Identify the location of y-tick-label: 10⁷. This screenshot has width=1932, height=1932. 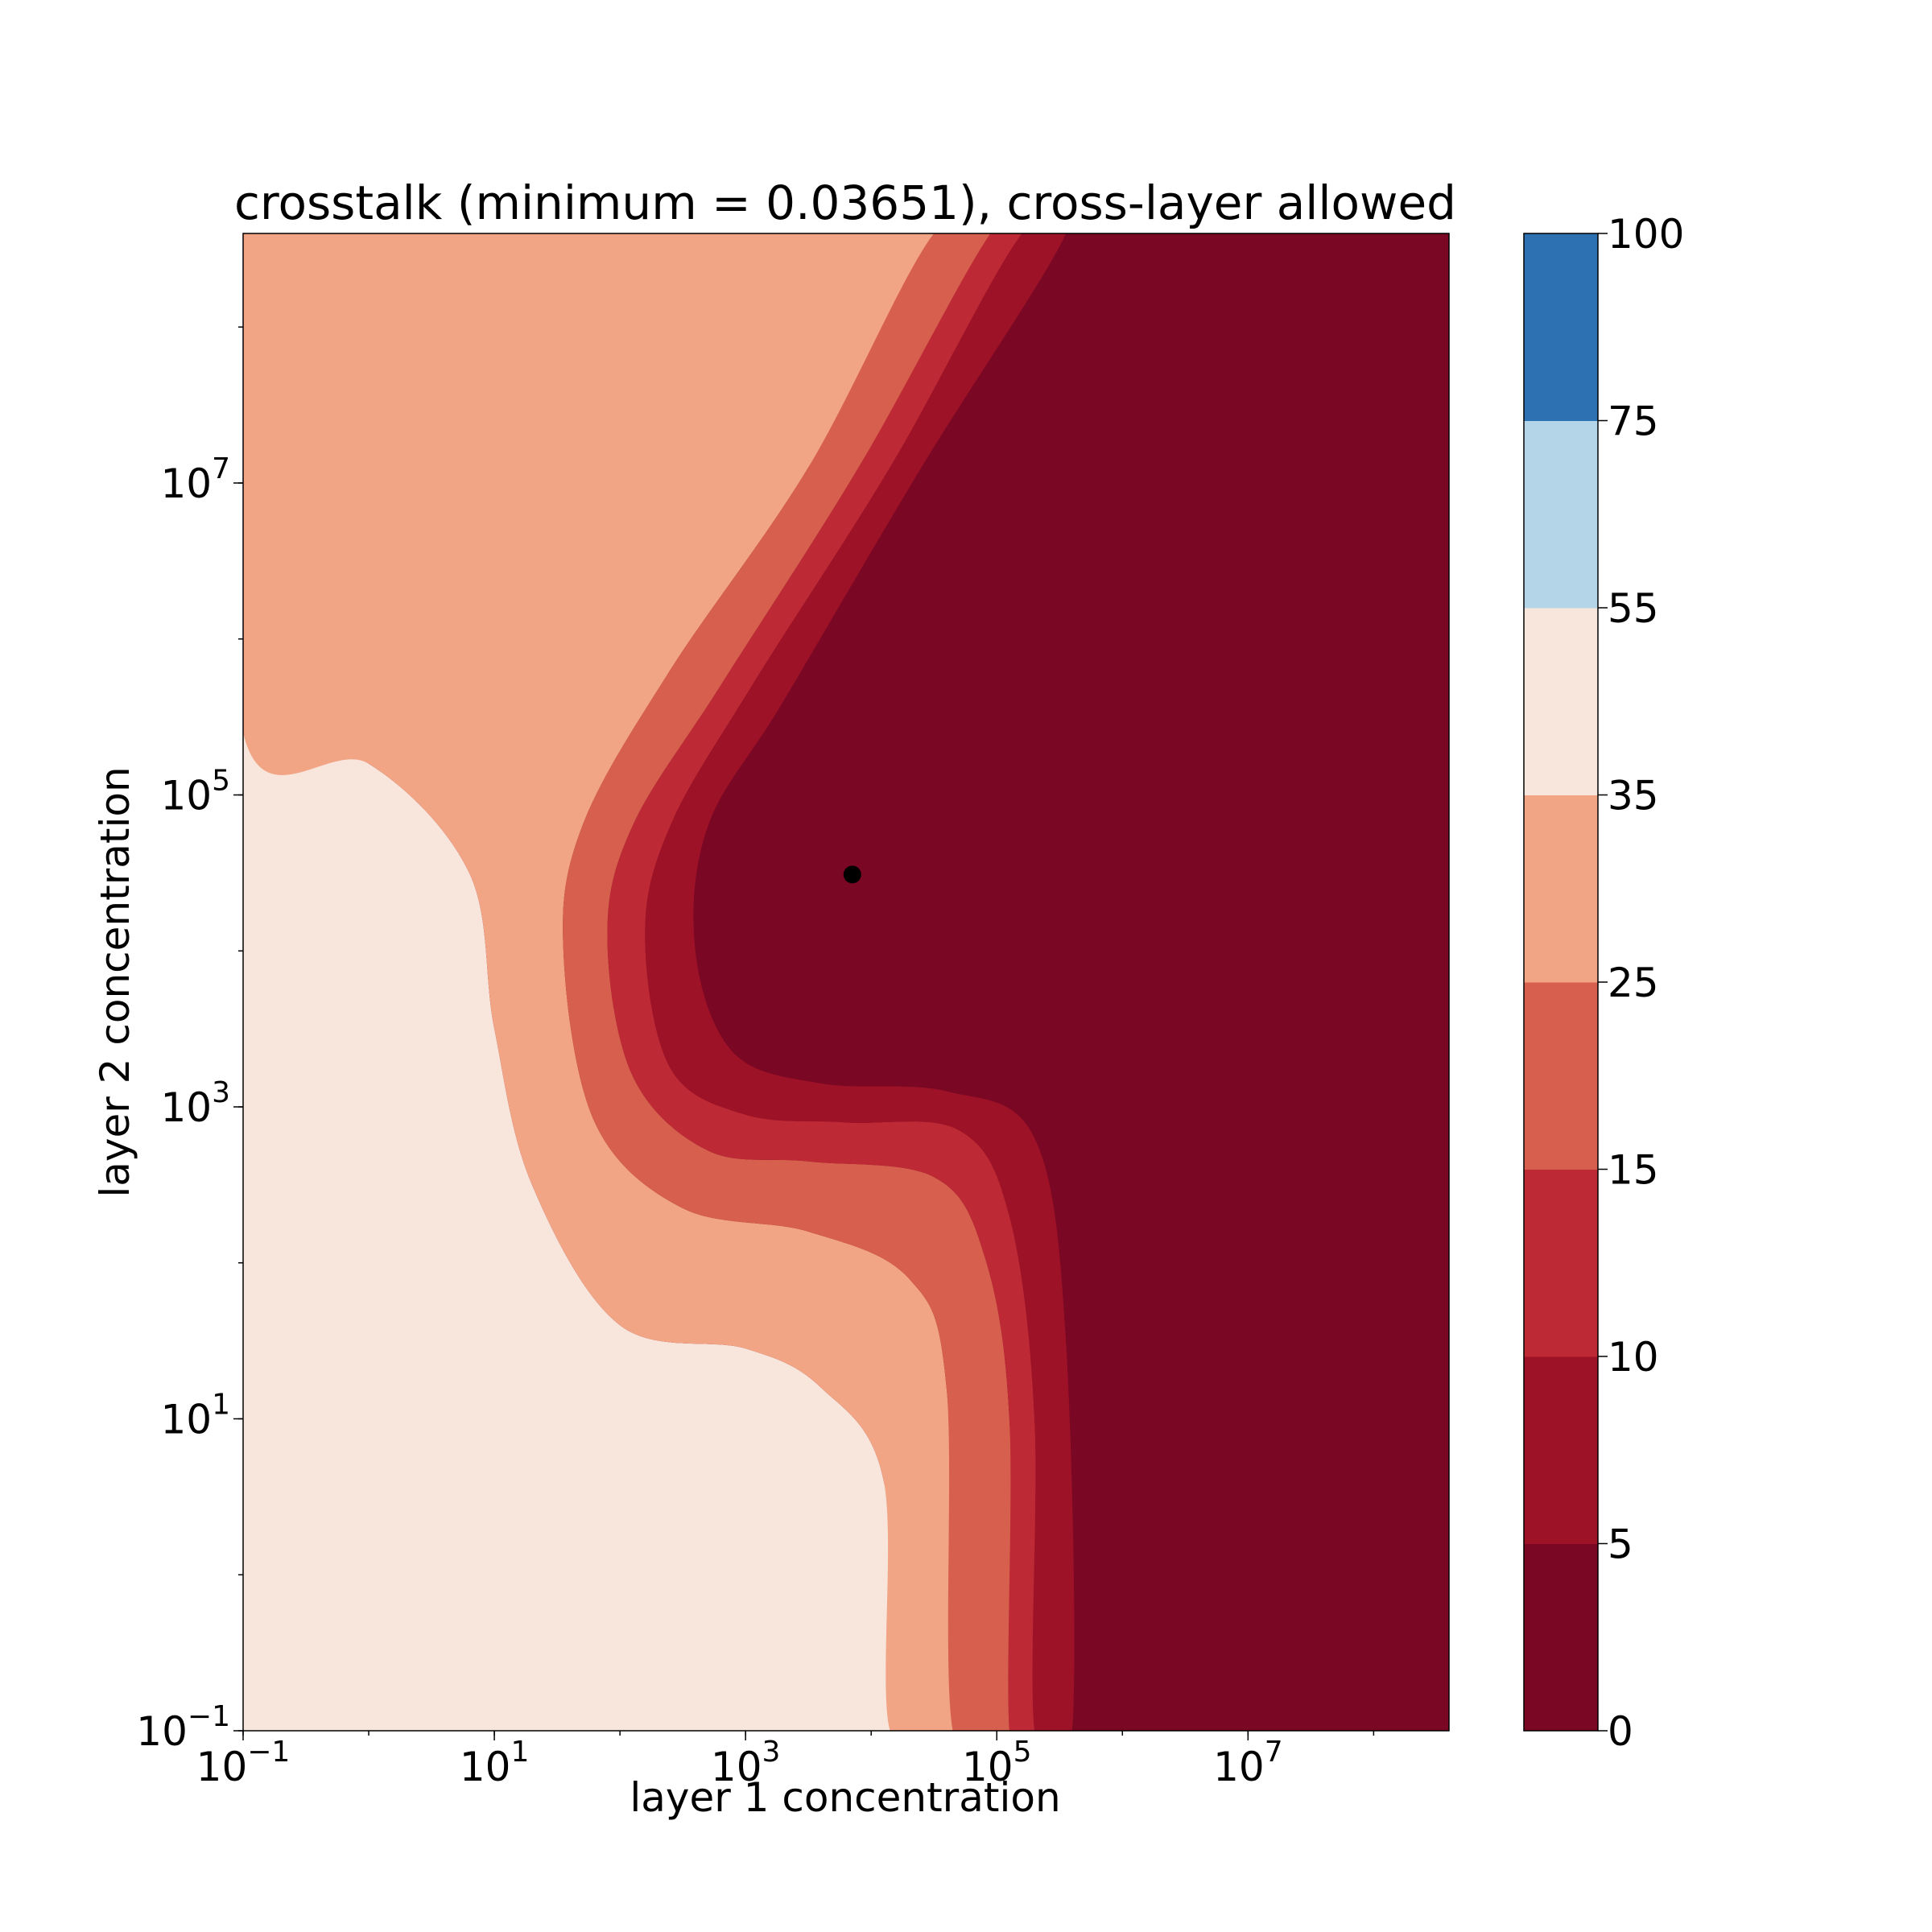
(195, 479).